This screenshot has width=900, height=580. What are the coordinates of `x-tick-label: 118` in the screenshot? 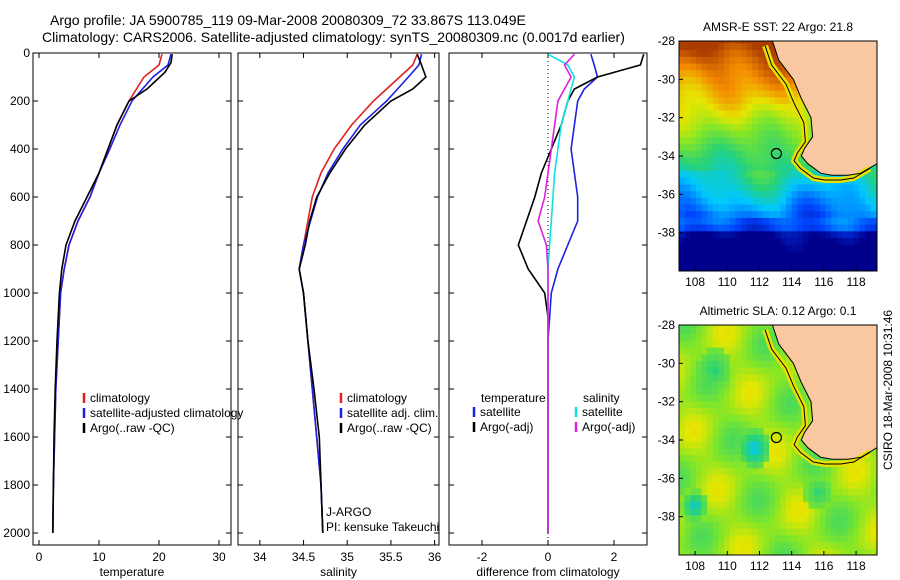 It's located at (856, 282).